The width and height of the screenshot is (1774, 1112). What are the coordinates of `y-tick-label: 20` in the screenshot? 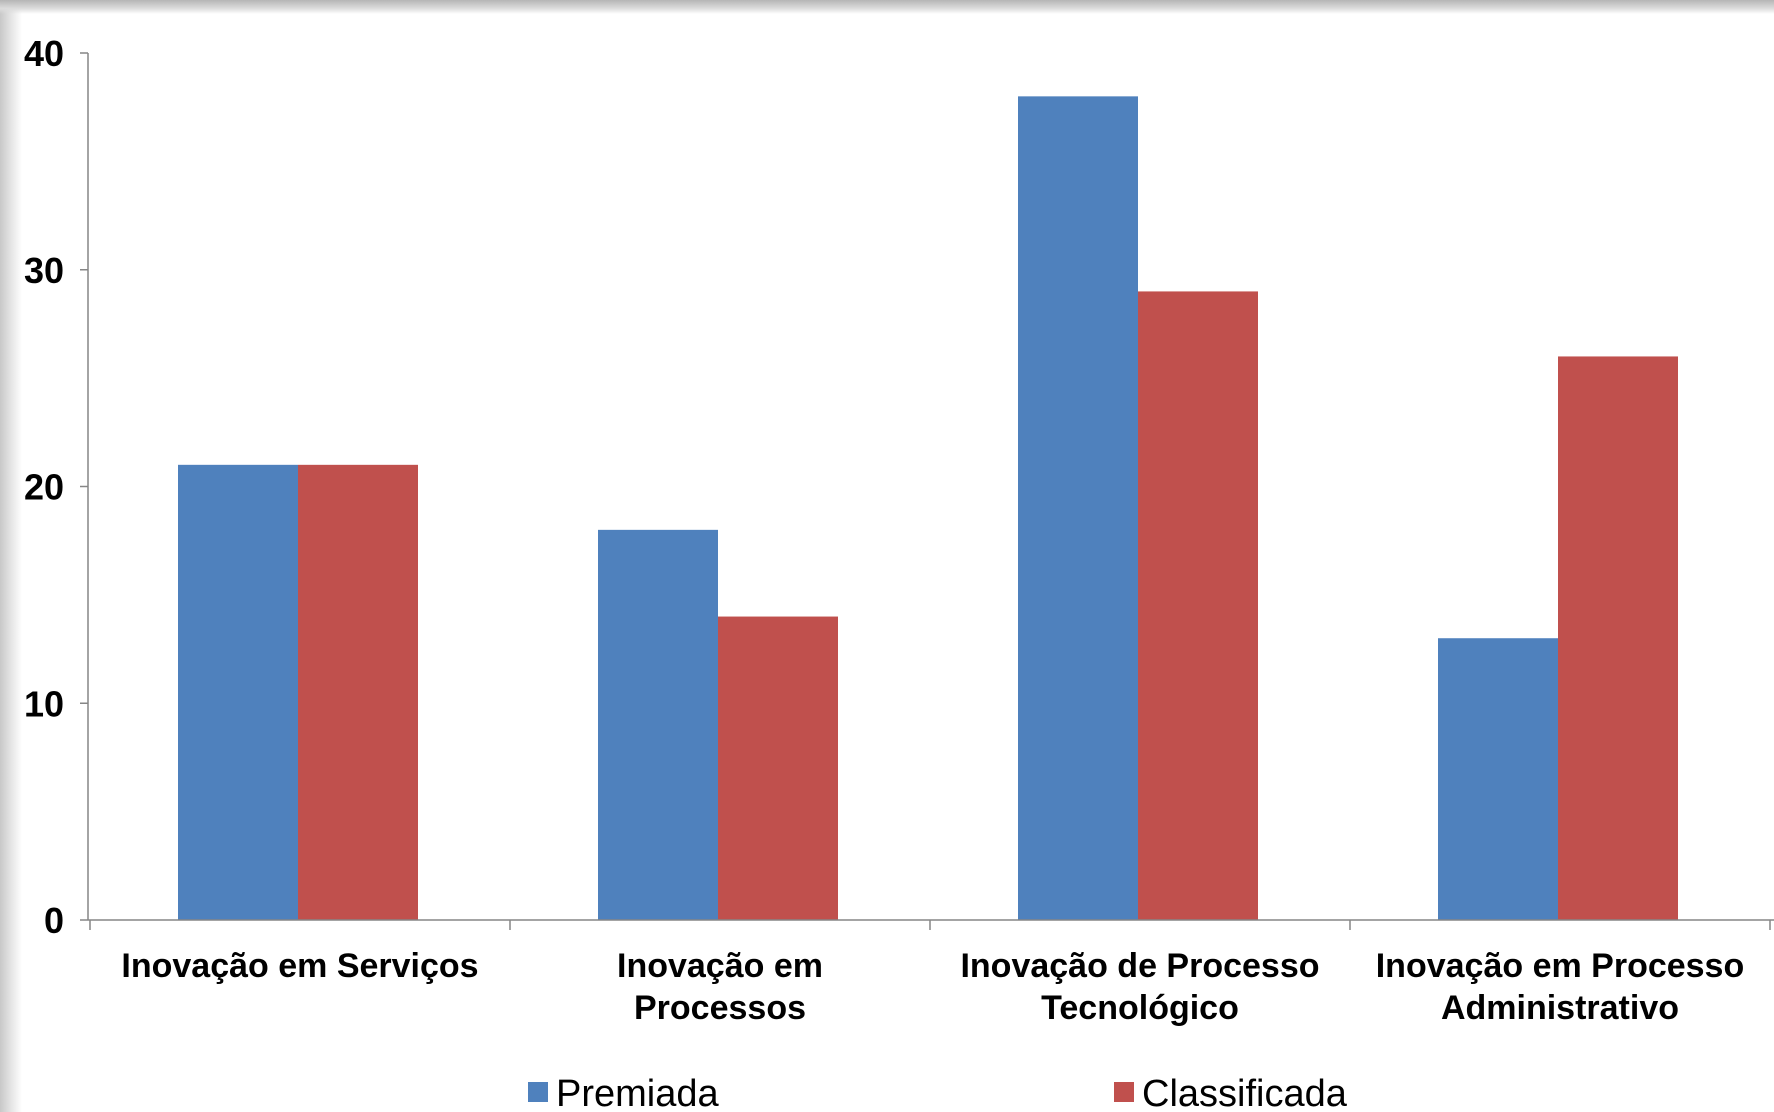 It's located at (44, 487).